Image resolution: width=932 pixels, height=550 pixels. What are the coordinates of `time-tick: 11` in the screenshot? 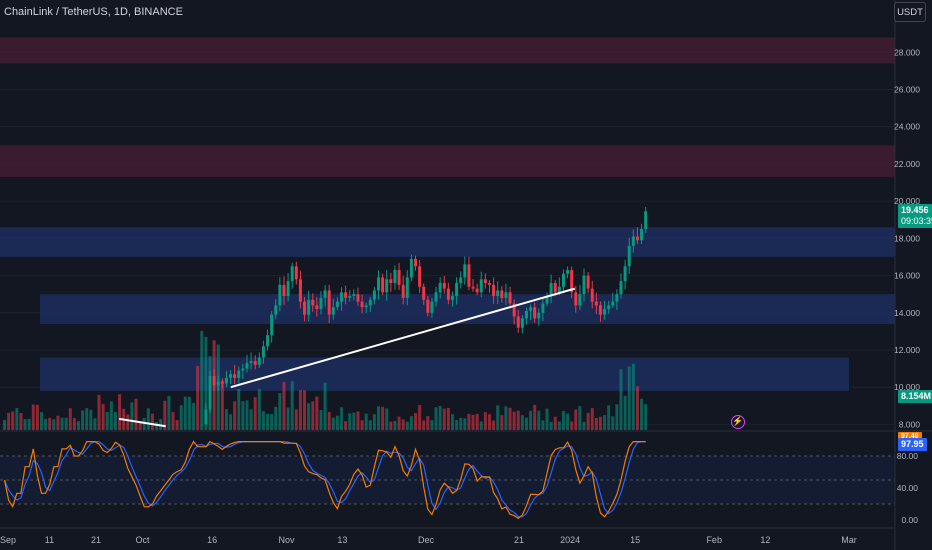 It's located at (49, 540).